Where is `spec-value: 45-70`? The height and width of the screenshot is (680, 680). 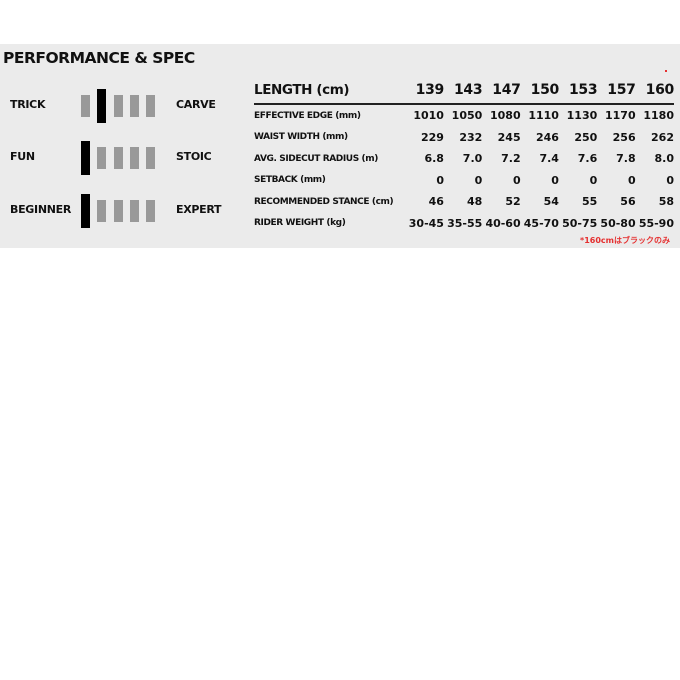 spec-value: 45-70 is located at coordinates (541, 223).